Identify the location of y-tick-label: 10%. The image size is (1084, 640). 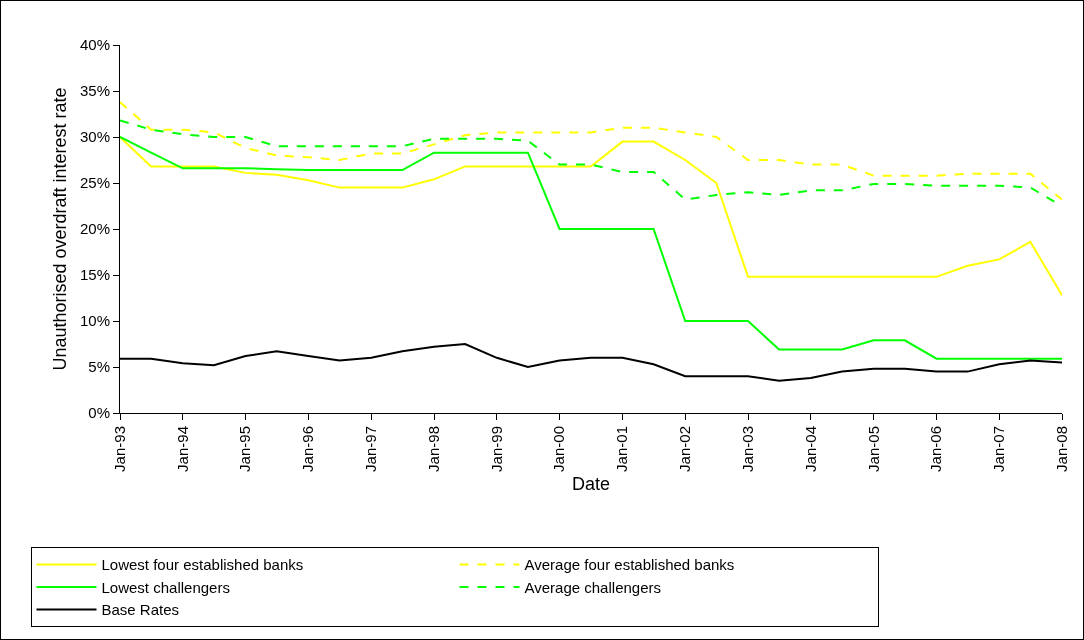
(94, 321).